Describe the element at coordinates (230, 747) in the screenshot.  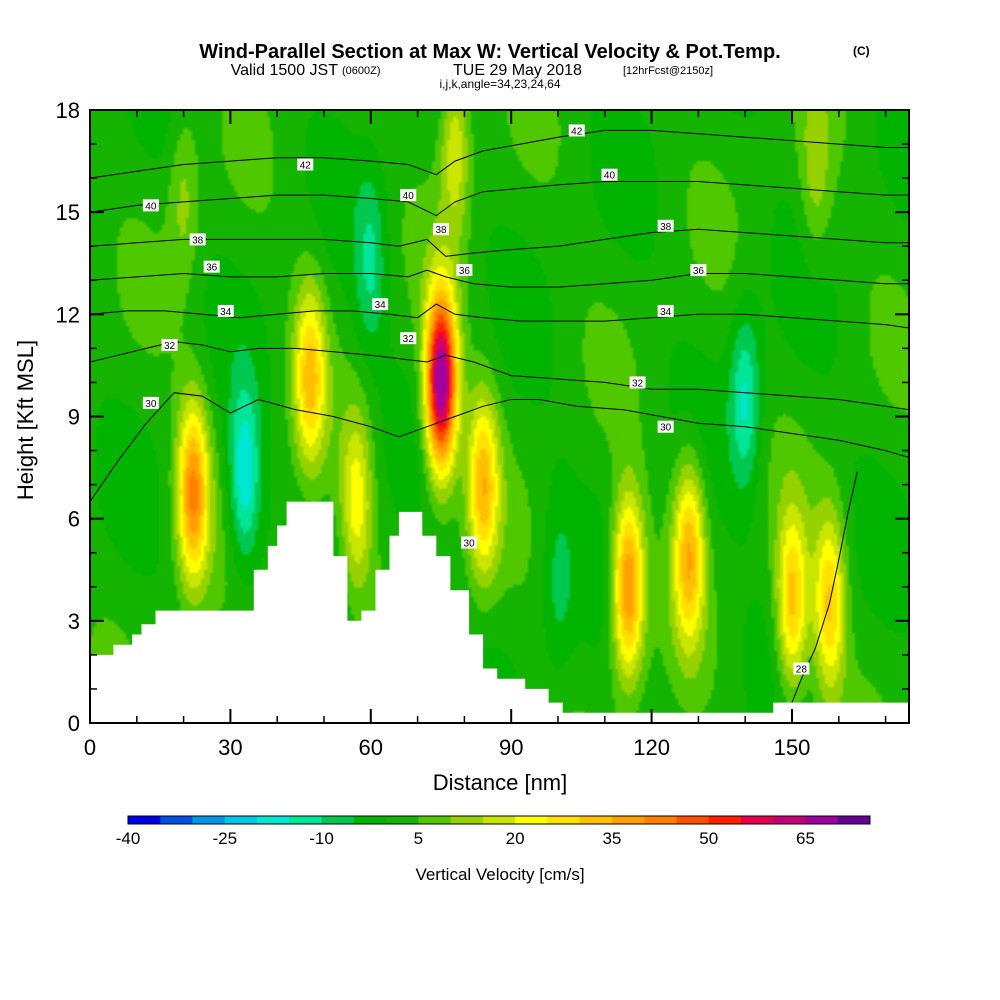
I see `x-tick-label: 30` at that location.